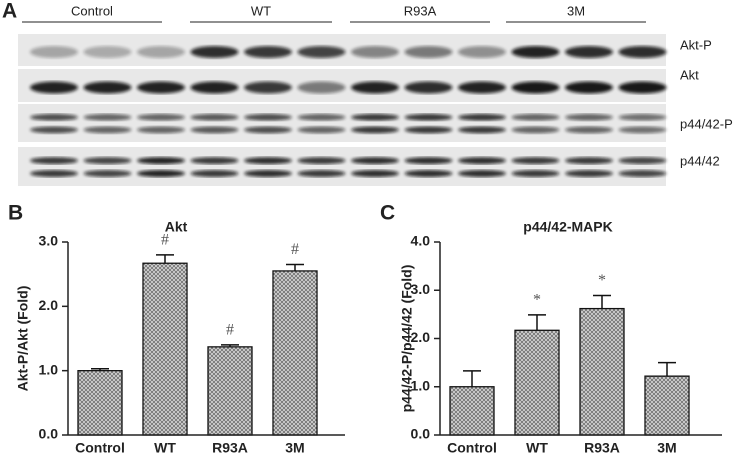 The image size is (745, 458). What do you see at coordinates (421, 434) in the screenshot?
I see `y-tick-label: 0.0` at bounding box center [421, 434].